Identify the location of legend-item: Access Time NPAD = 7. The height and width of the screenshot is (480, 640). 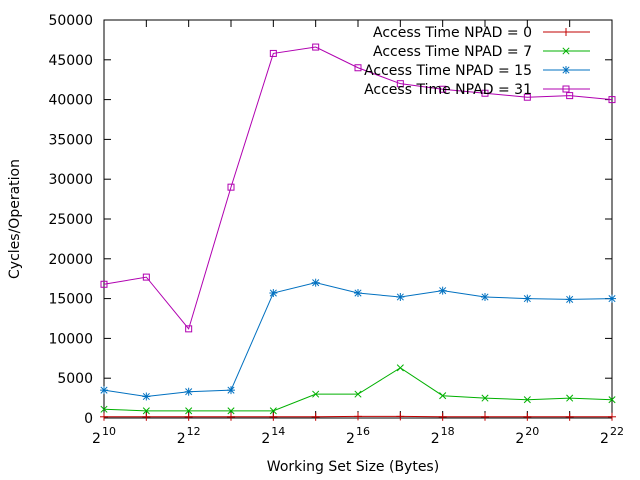
(481, 52).